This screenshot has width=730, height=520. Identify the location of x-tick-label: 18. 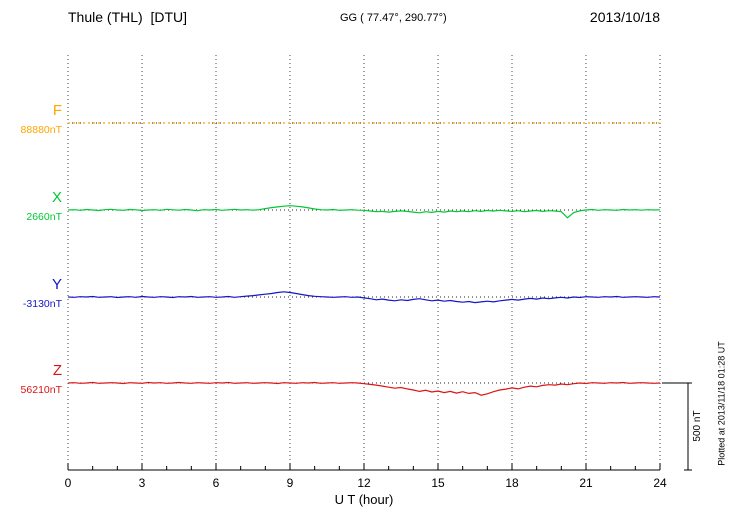
(512, 483).